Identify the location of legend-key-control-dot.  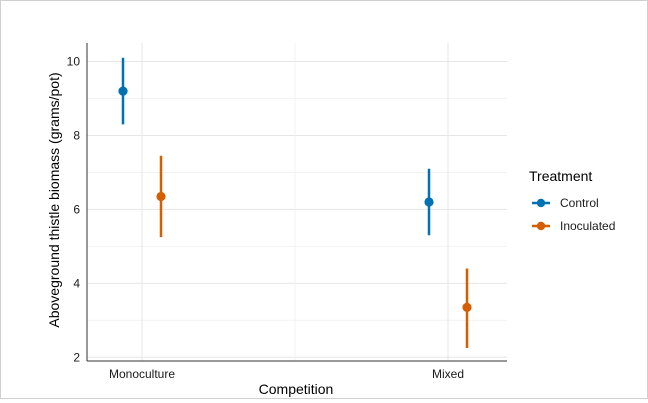
(541, 203).